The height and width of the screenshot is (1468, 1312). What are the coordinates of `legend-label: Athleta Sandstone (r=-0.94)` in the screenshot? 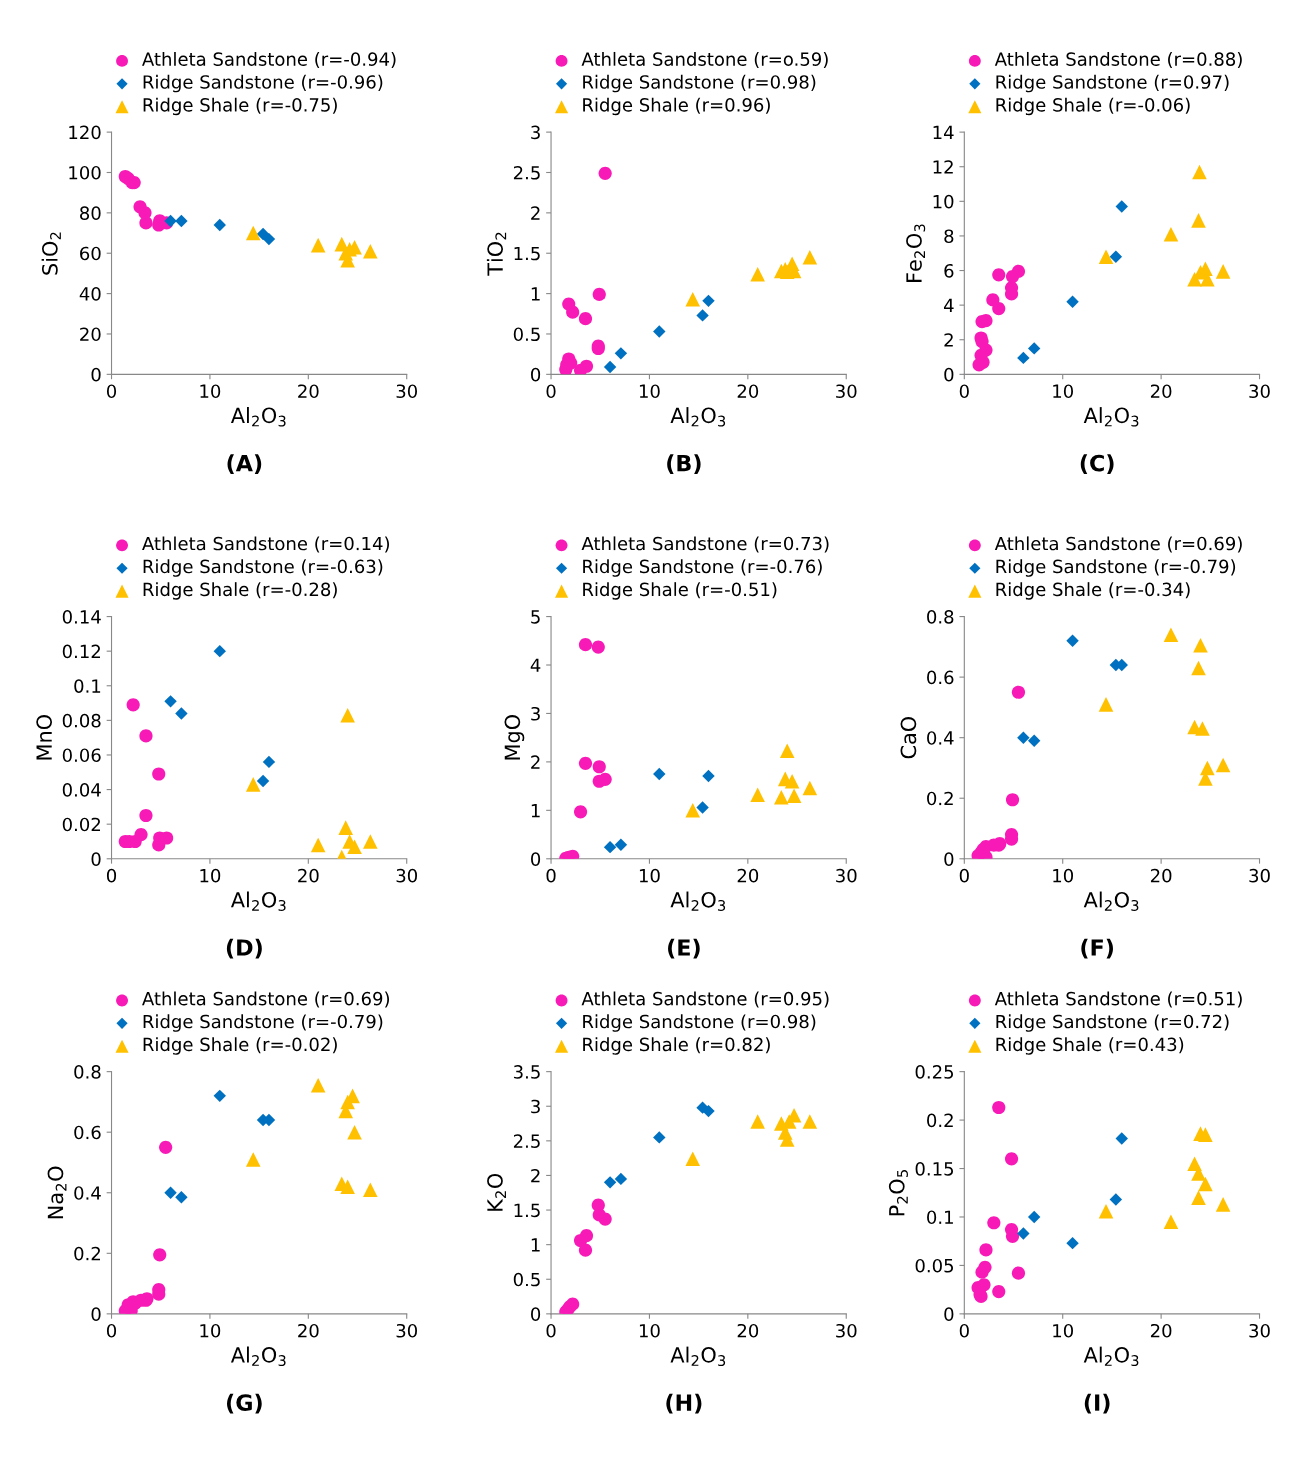 It's located at (269, 60).